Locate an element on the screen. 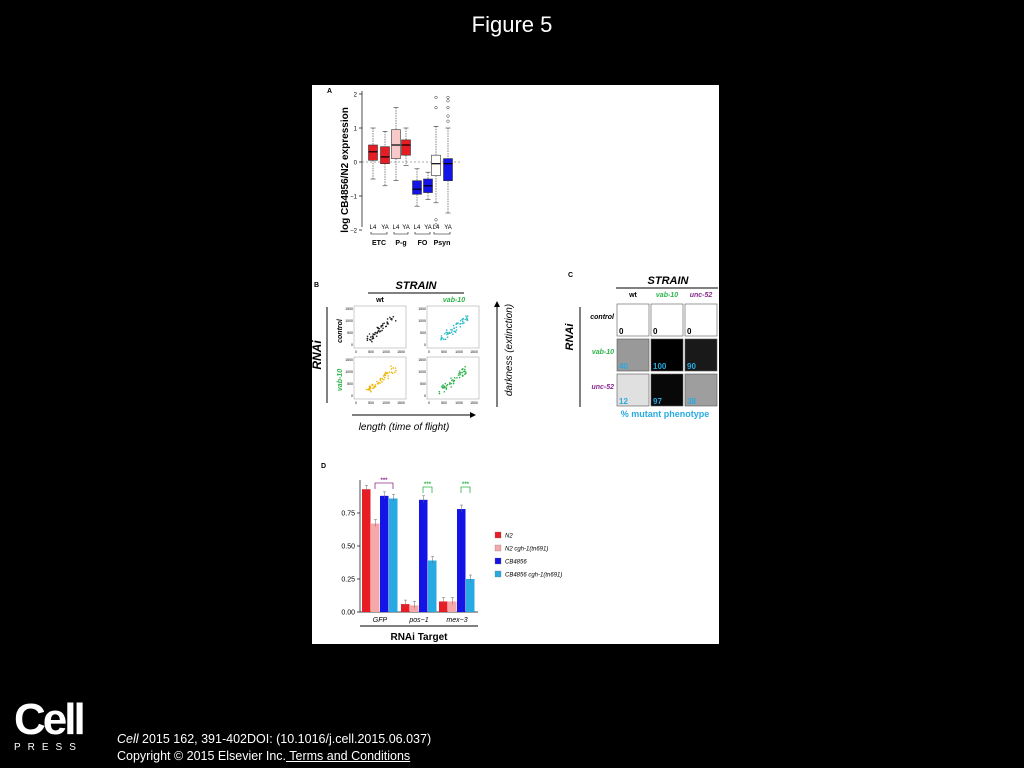  panel-c-row-label: control is located at coordinates (602, 317).